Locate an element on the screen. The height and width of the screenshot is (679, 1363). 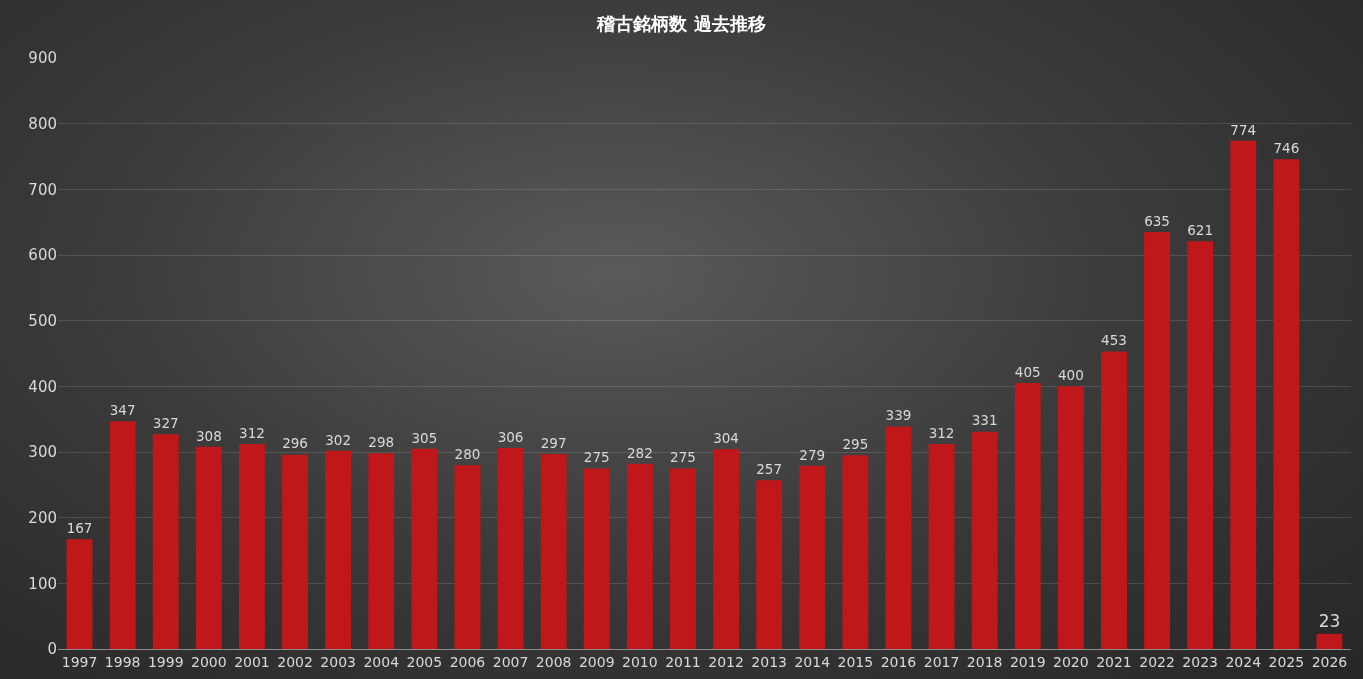
data-label: 295 is located at coordinates (855, 444).